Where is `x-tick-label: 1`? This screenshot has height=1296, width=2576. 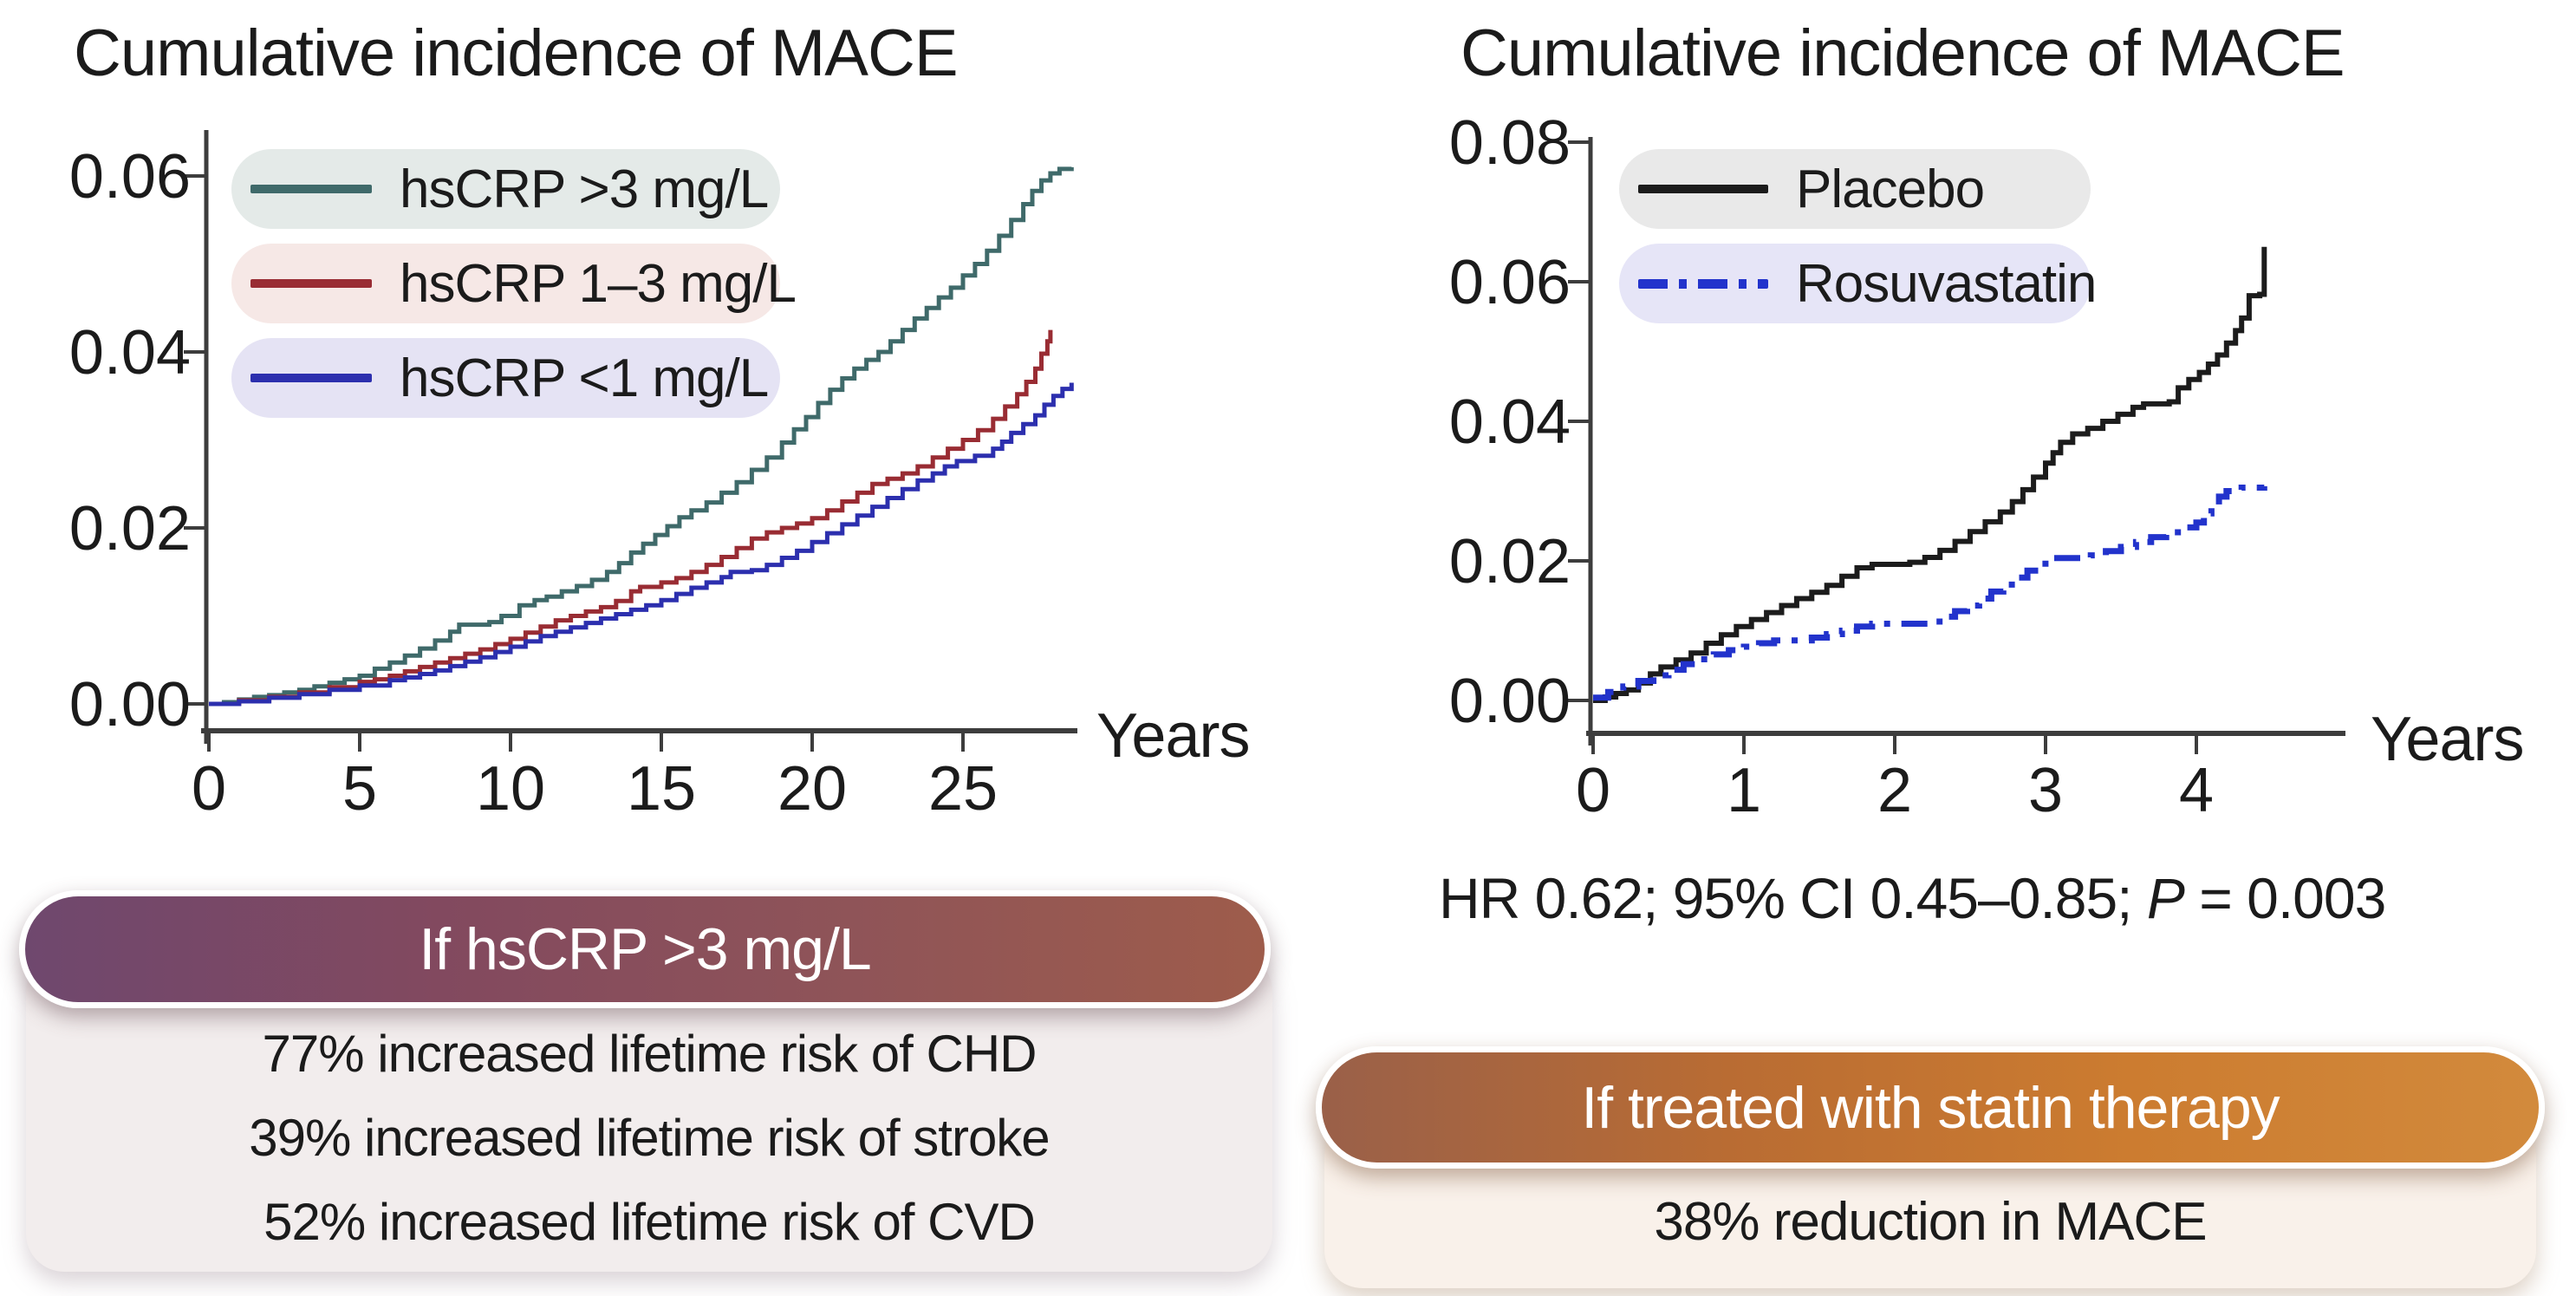 x-tick-label: 1 is located at coordinates (1744, 790).